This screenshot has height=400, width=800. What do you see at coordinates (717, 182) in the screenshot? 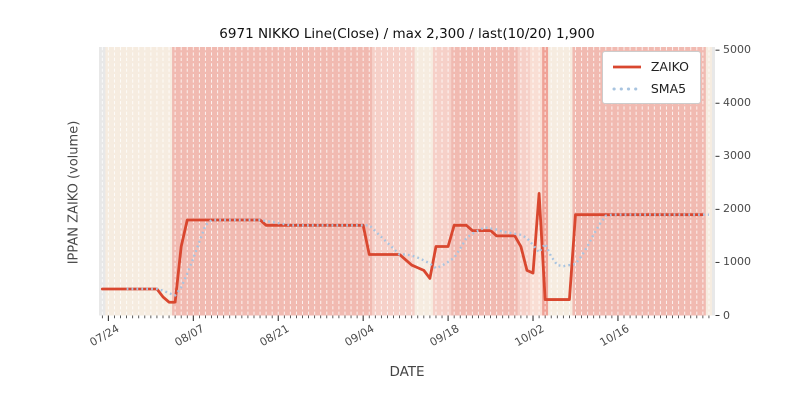
I see `y-ticks-layer` at bounding box center [717, 182].